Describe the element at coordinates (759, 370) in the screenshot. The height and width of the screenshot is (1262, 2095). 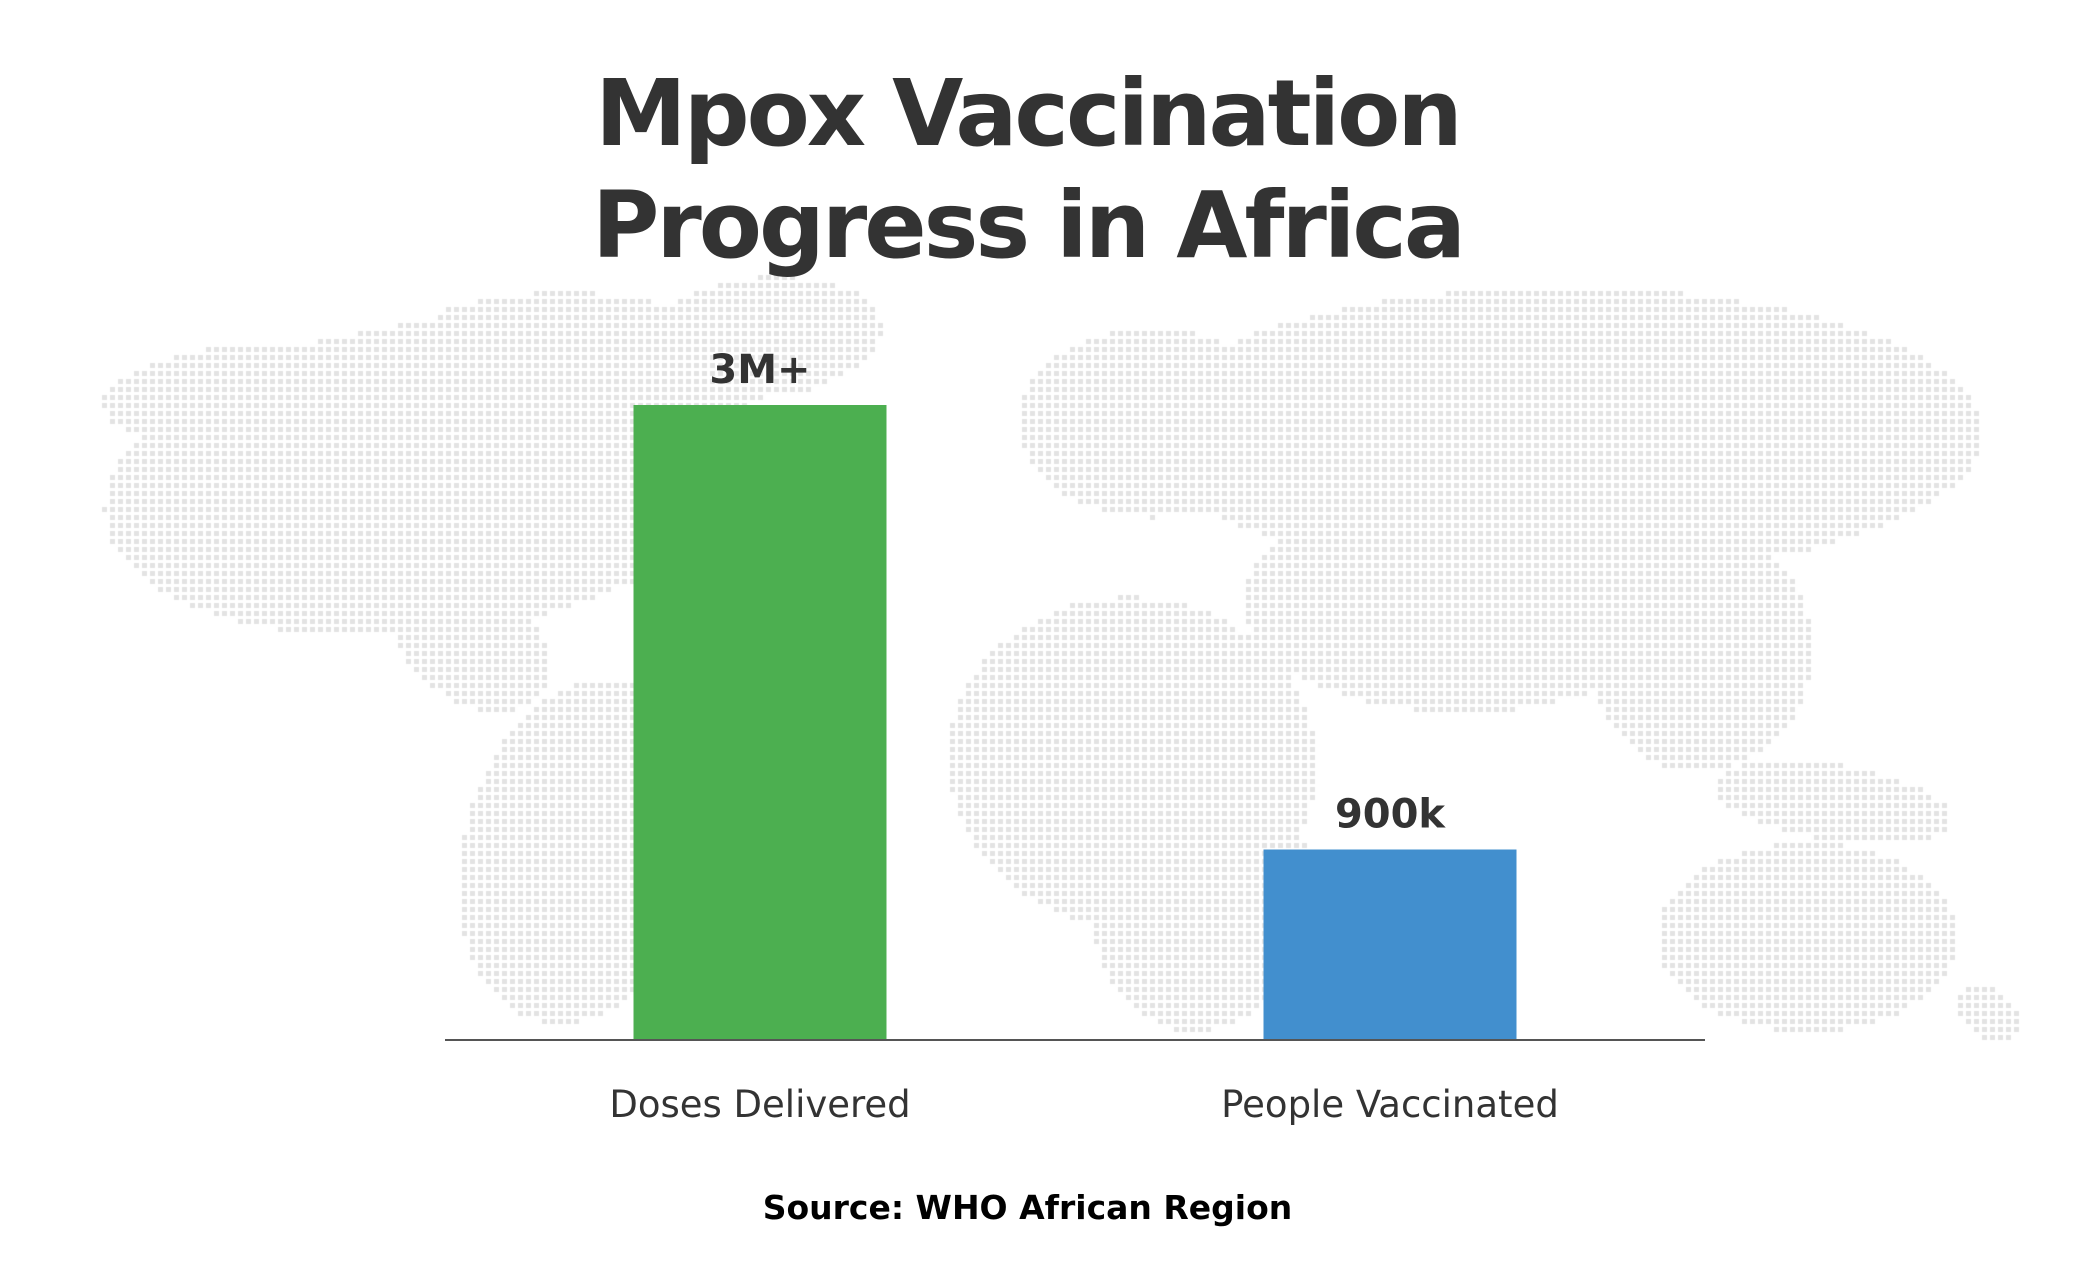
I see `value-label-1: 3M+` at that location.